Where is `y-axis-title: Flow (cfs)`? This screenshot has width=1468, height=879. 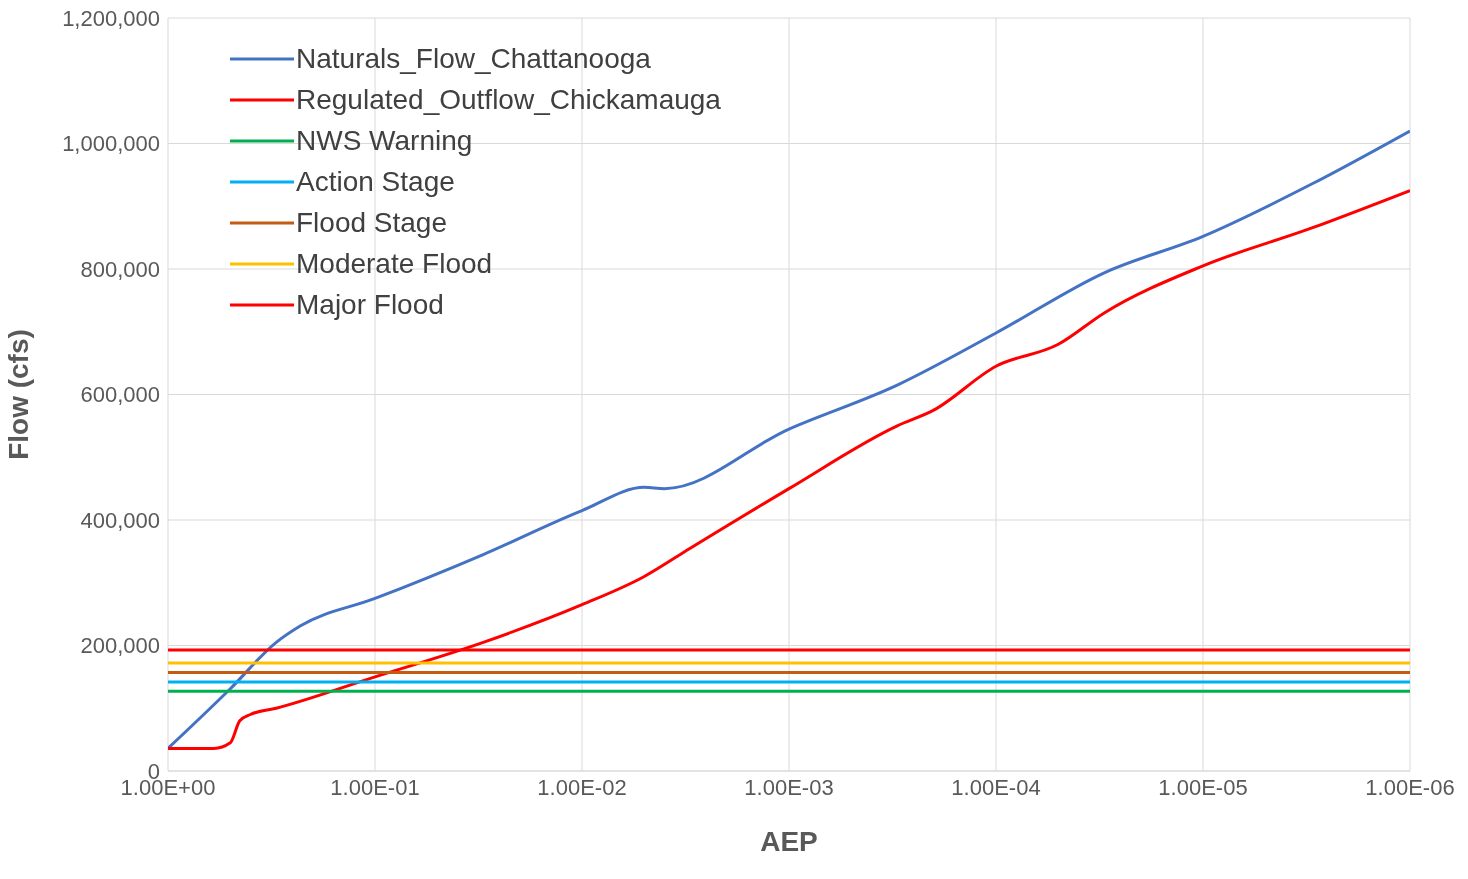 y-axis-title: Flow (cfs) is located at coordinates (18, 394).